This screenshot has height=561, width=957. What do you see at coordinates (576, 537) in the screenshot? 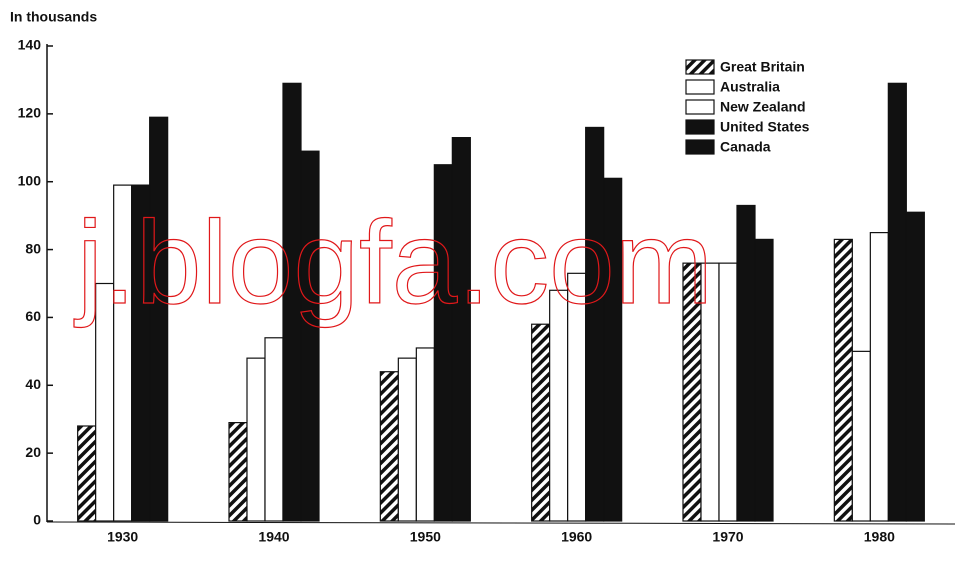
I see `x-tick-label: 1960` at bounding box center [576, 537].